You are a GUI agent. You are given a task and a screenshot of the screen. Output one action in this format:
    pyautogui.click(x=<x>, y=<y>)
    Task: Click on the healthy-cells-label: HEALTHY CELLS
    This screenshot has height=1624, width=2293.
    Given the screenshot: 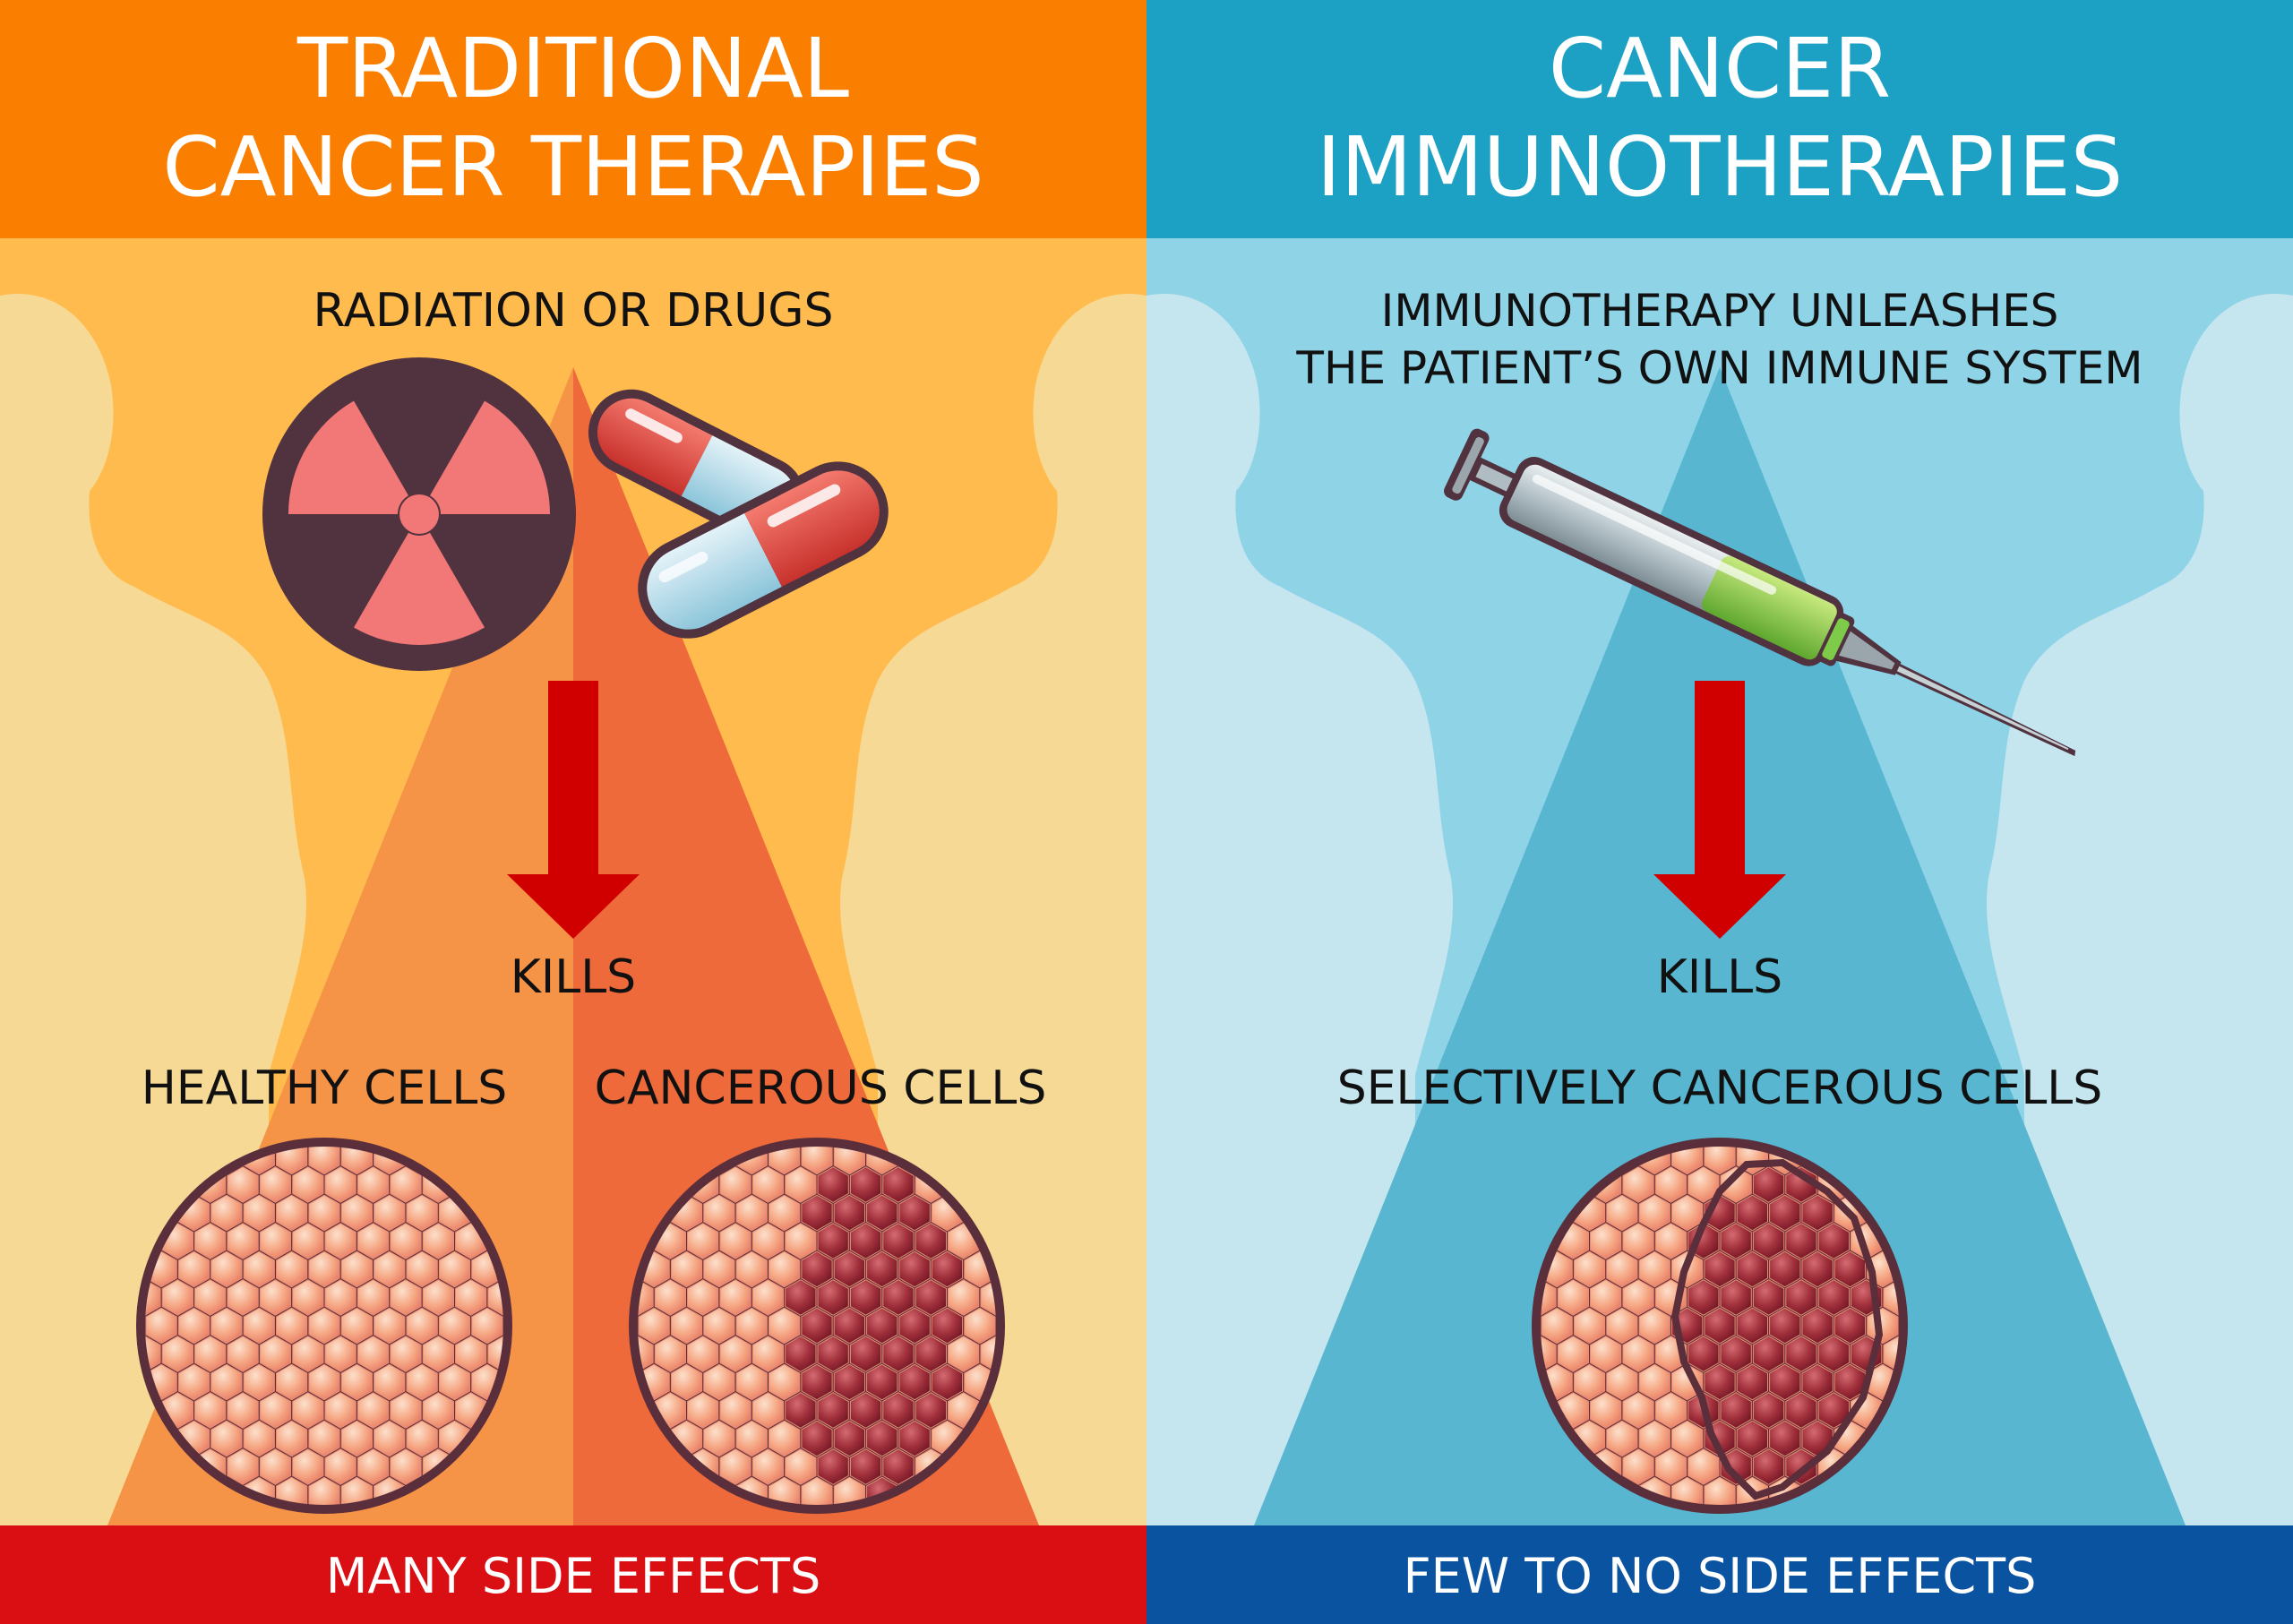 What is the action you would take?
    pyautogui.click(x=325, y=1088)
    